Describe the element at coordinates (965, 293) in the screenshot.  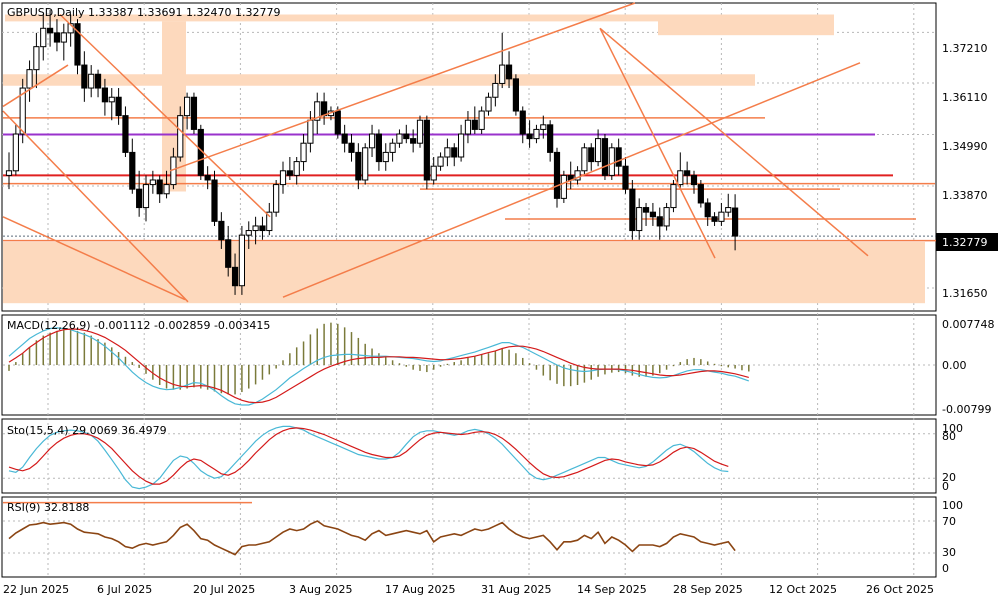
I see `price-tick-label: 1.31650` at that location.